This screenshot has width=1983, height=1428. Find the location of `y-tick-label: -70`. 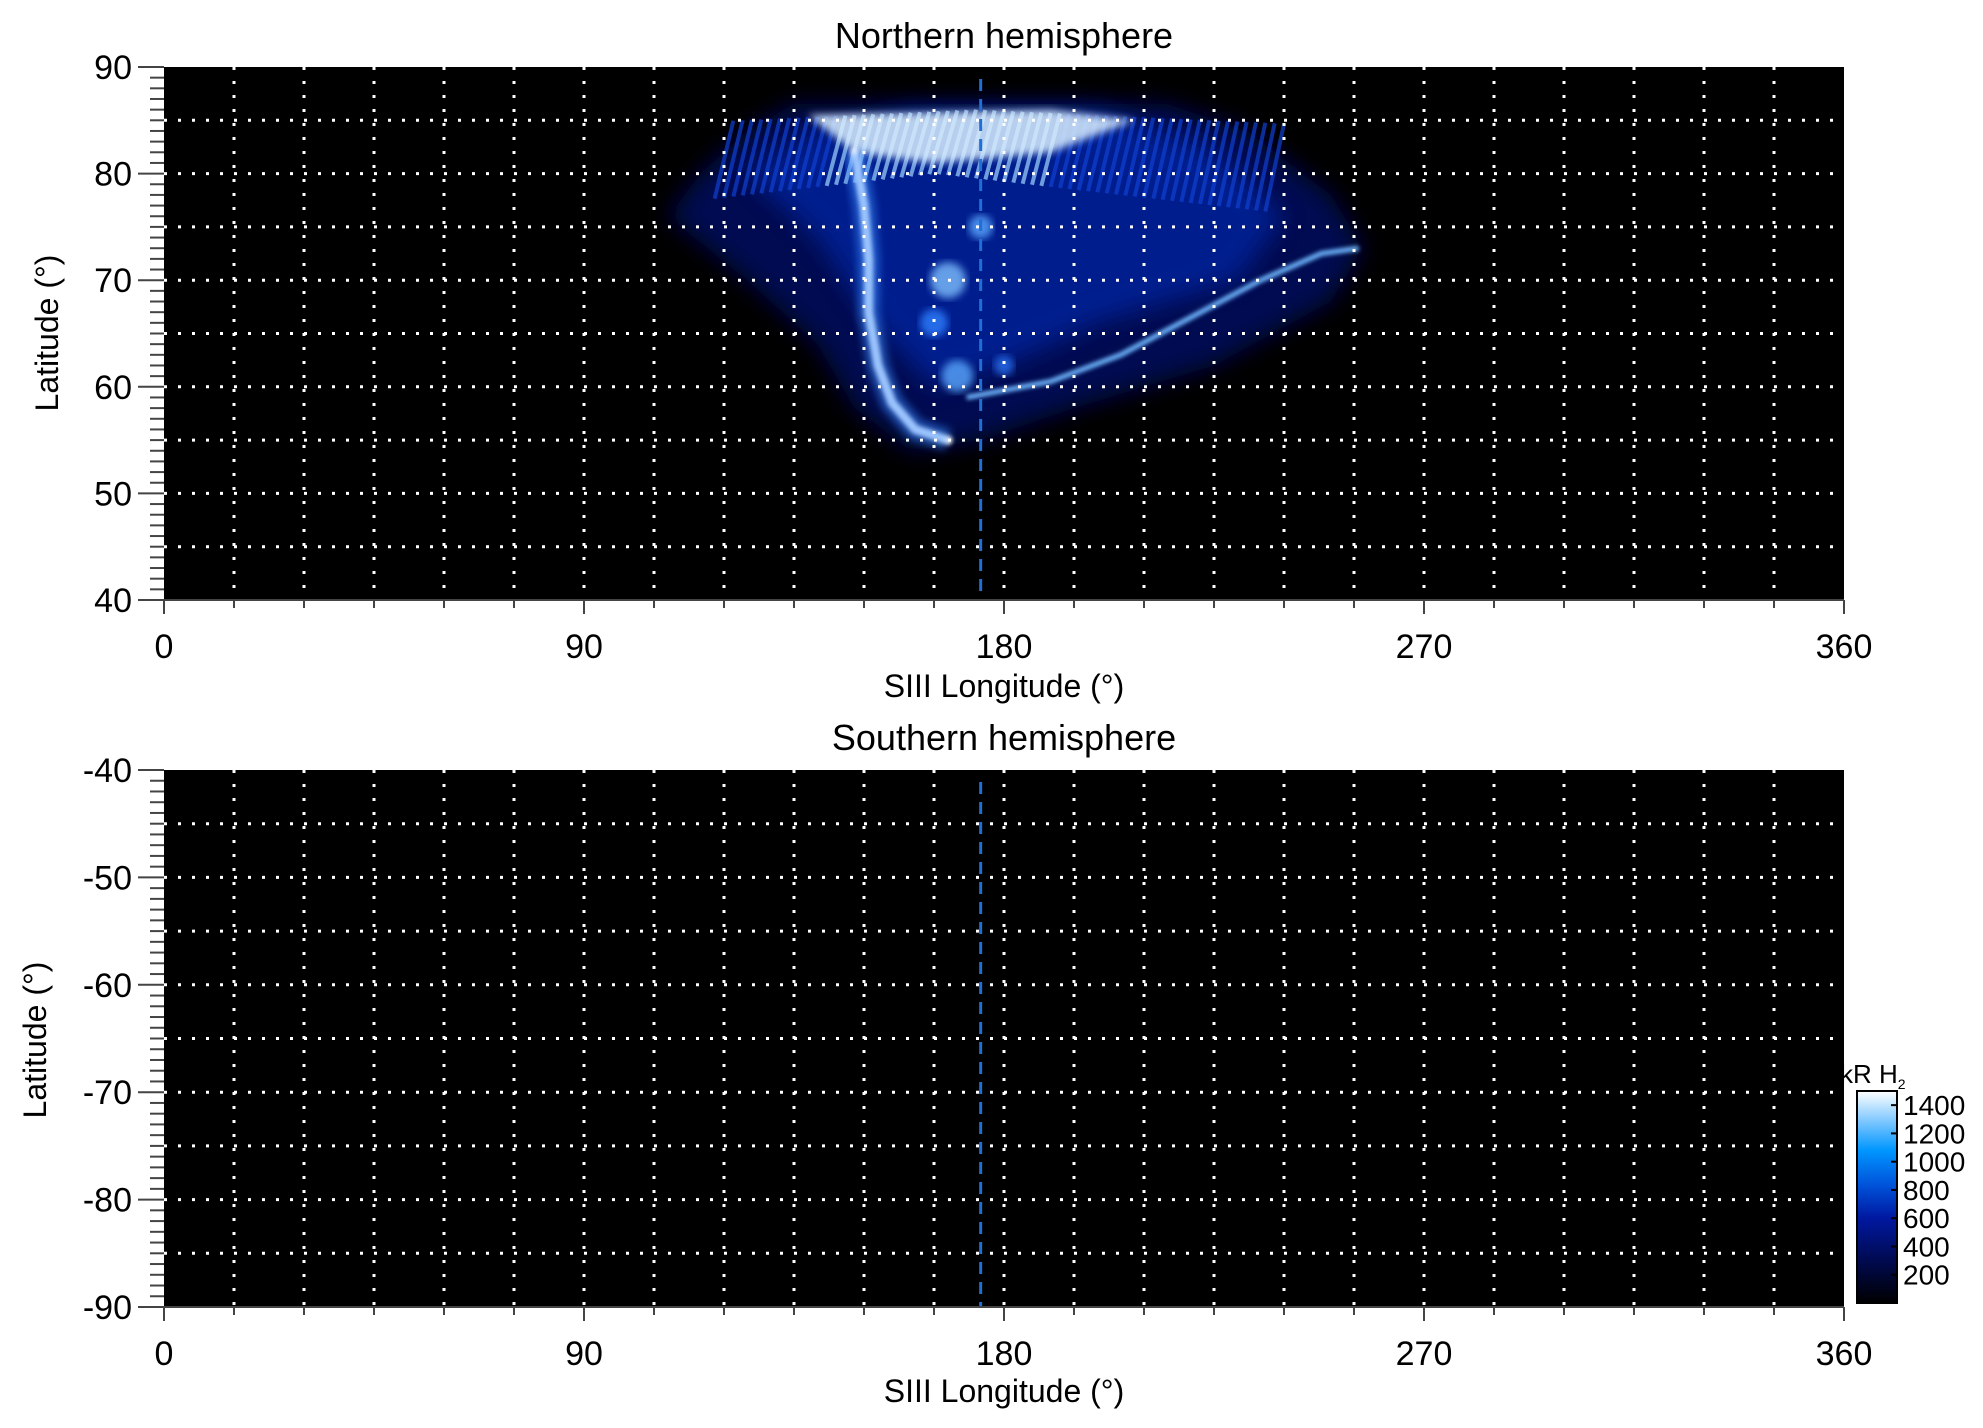

y-tick-label: -70 is located at coordinates (107, 1093).